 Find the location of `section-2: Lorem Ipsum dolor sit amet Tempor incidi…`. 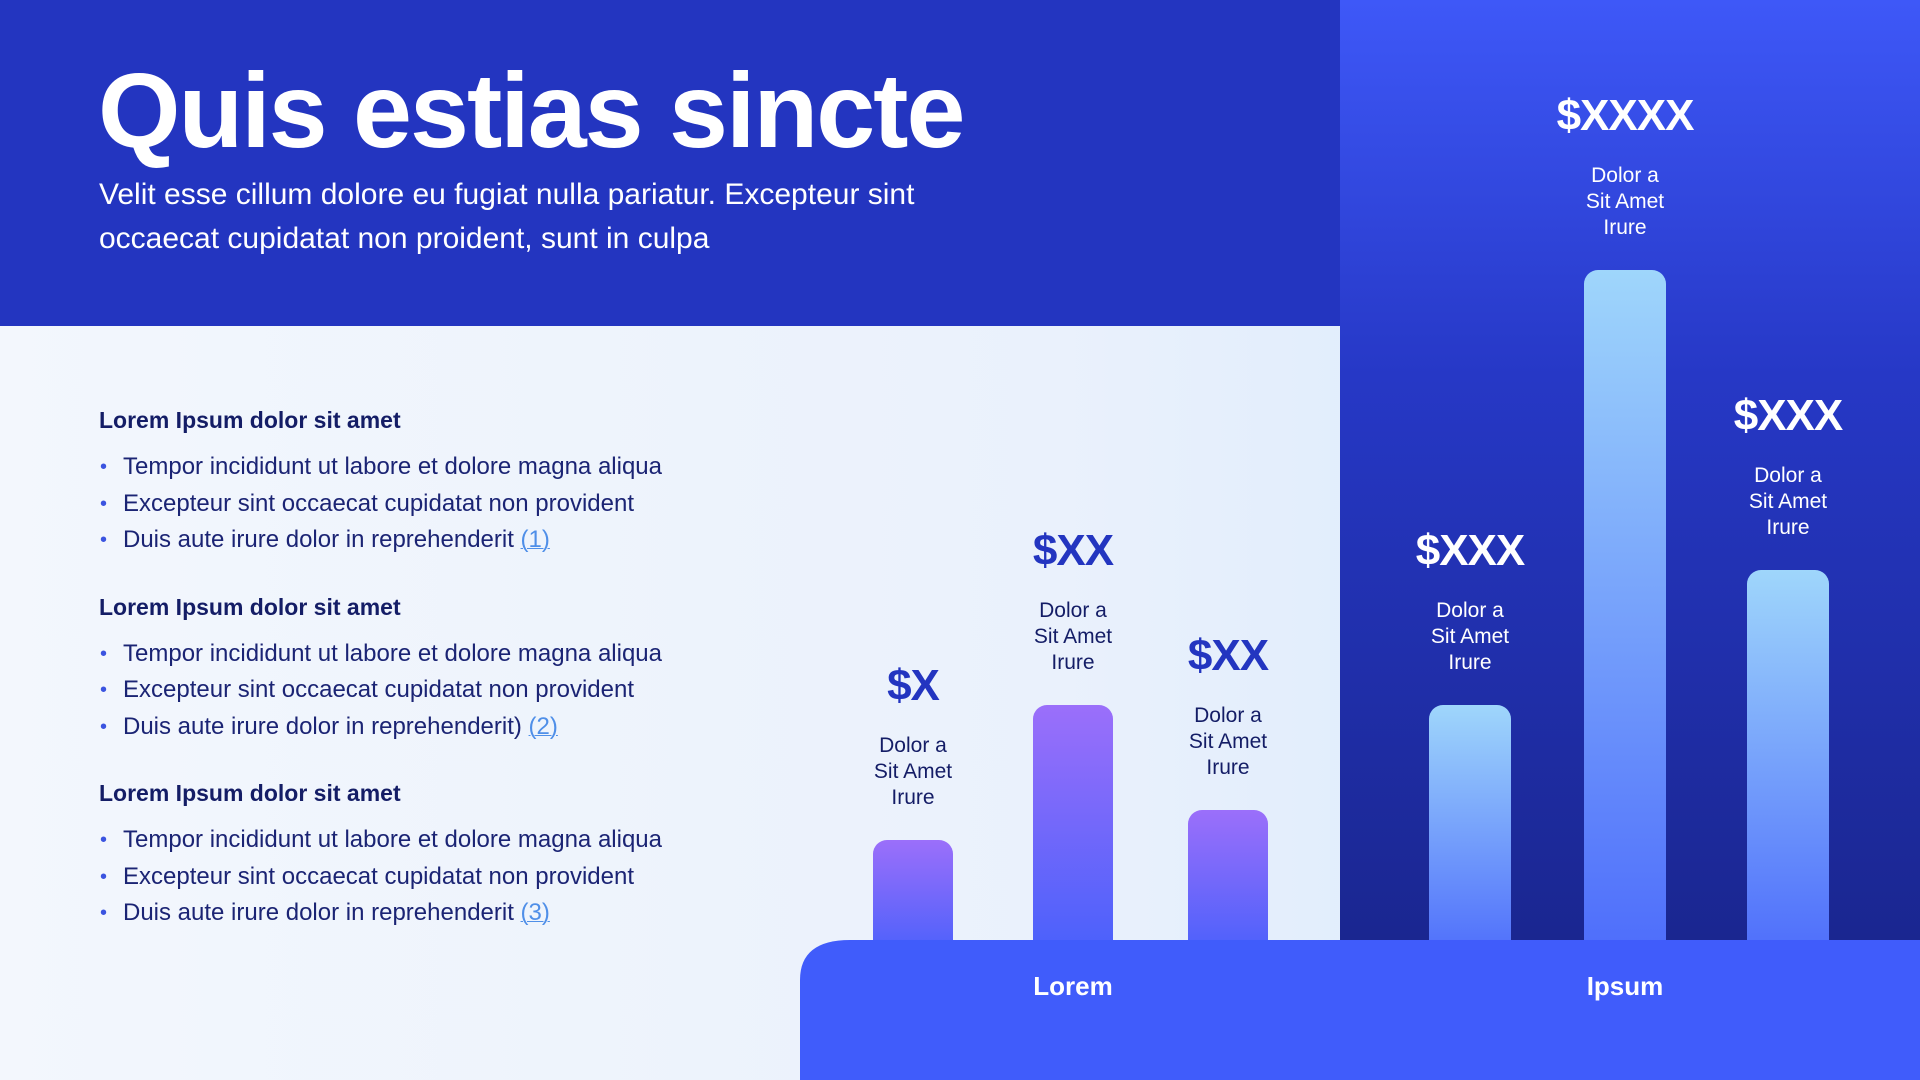

section-2: Lorem Ipsum dolor sit amet Tempor incidi… is located at coordinates (449, 669).